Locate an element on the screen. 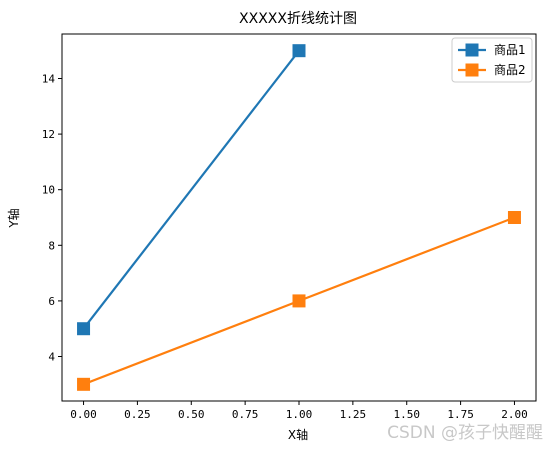 The image size is (557, 451). x-tick-label: 0.00 is located at coordinates (83, 414).